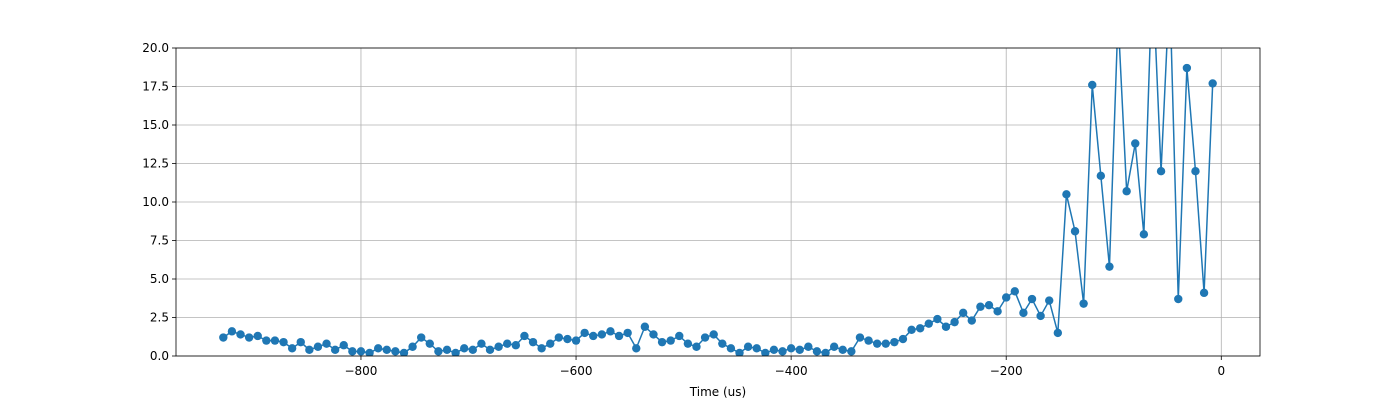 Image resolution: width=1400 pixels, height=400 pixels. I want to click on y-tick-label: 20.0, so click(155, 48).